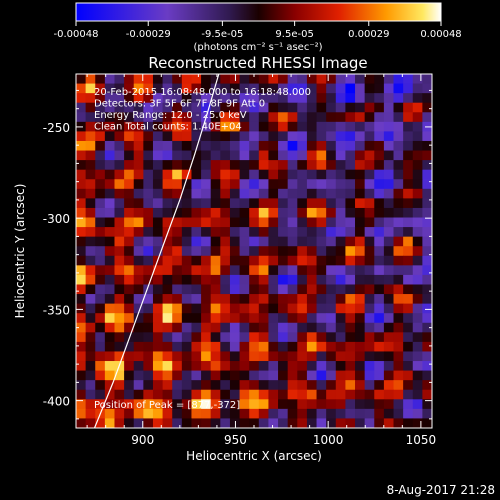 This screenshot has height=500, width=500. What do you see at coordinates (170, 115) in the screenshot?
I see `info-annotation-line: Energy Range: 12.0 - 25.0 keV` at bounding box center [170, 115].